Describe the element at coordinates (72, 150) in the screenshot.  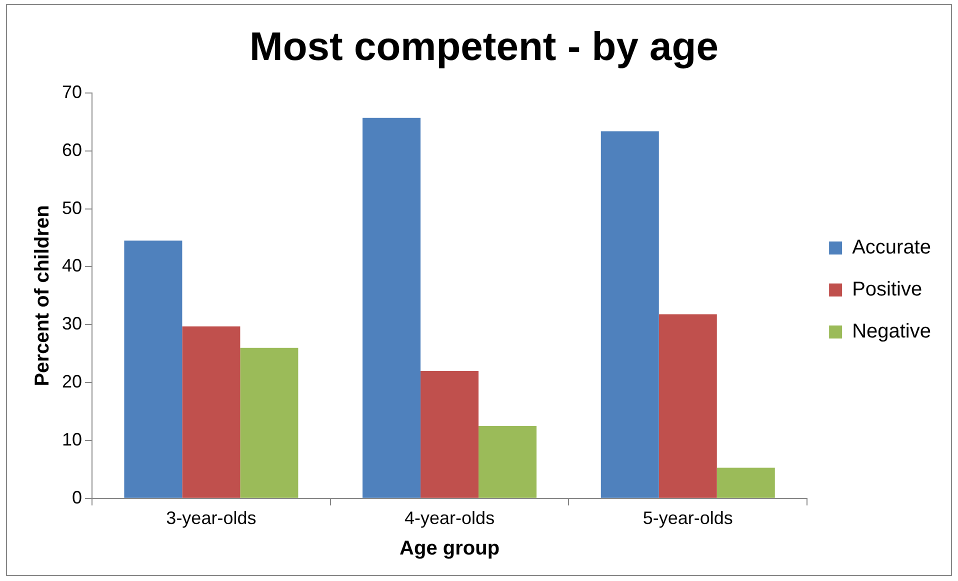
I see `y-tick-label: 60` at that location.